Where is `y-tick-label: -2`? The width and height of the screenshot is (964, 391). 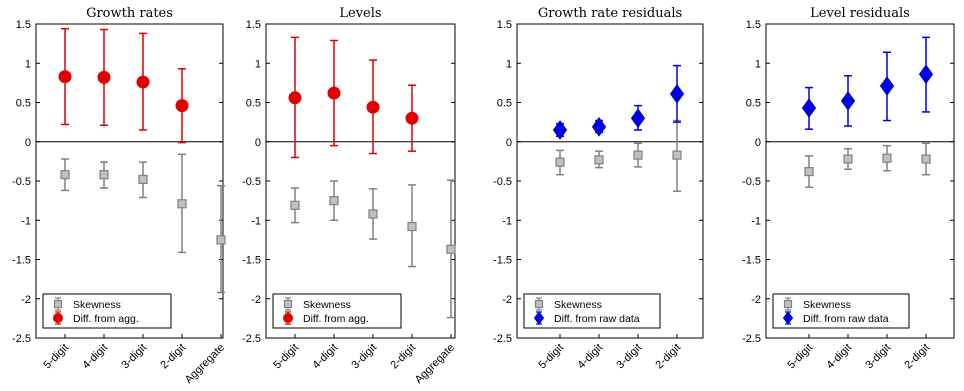
y-tick-label: -2 is located at coordinates (756, 300).